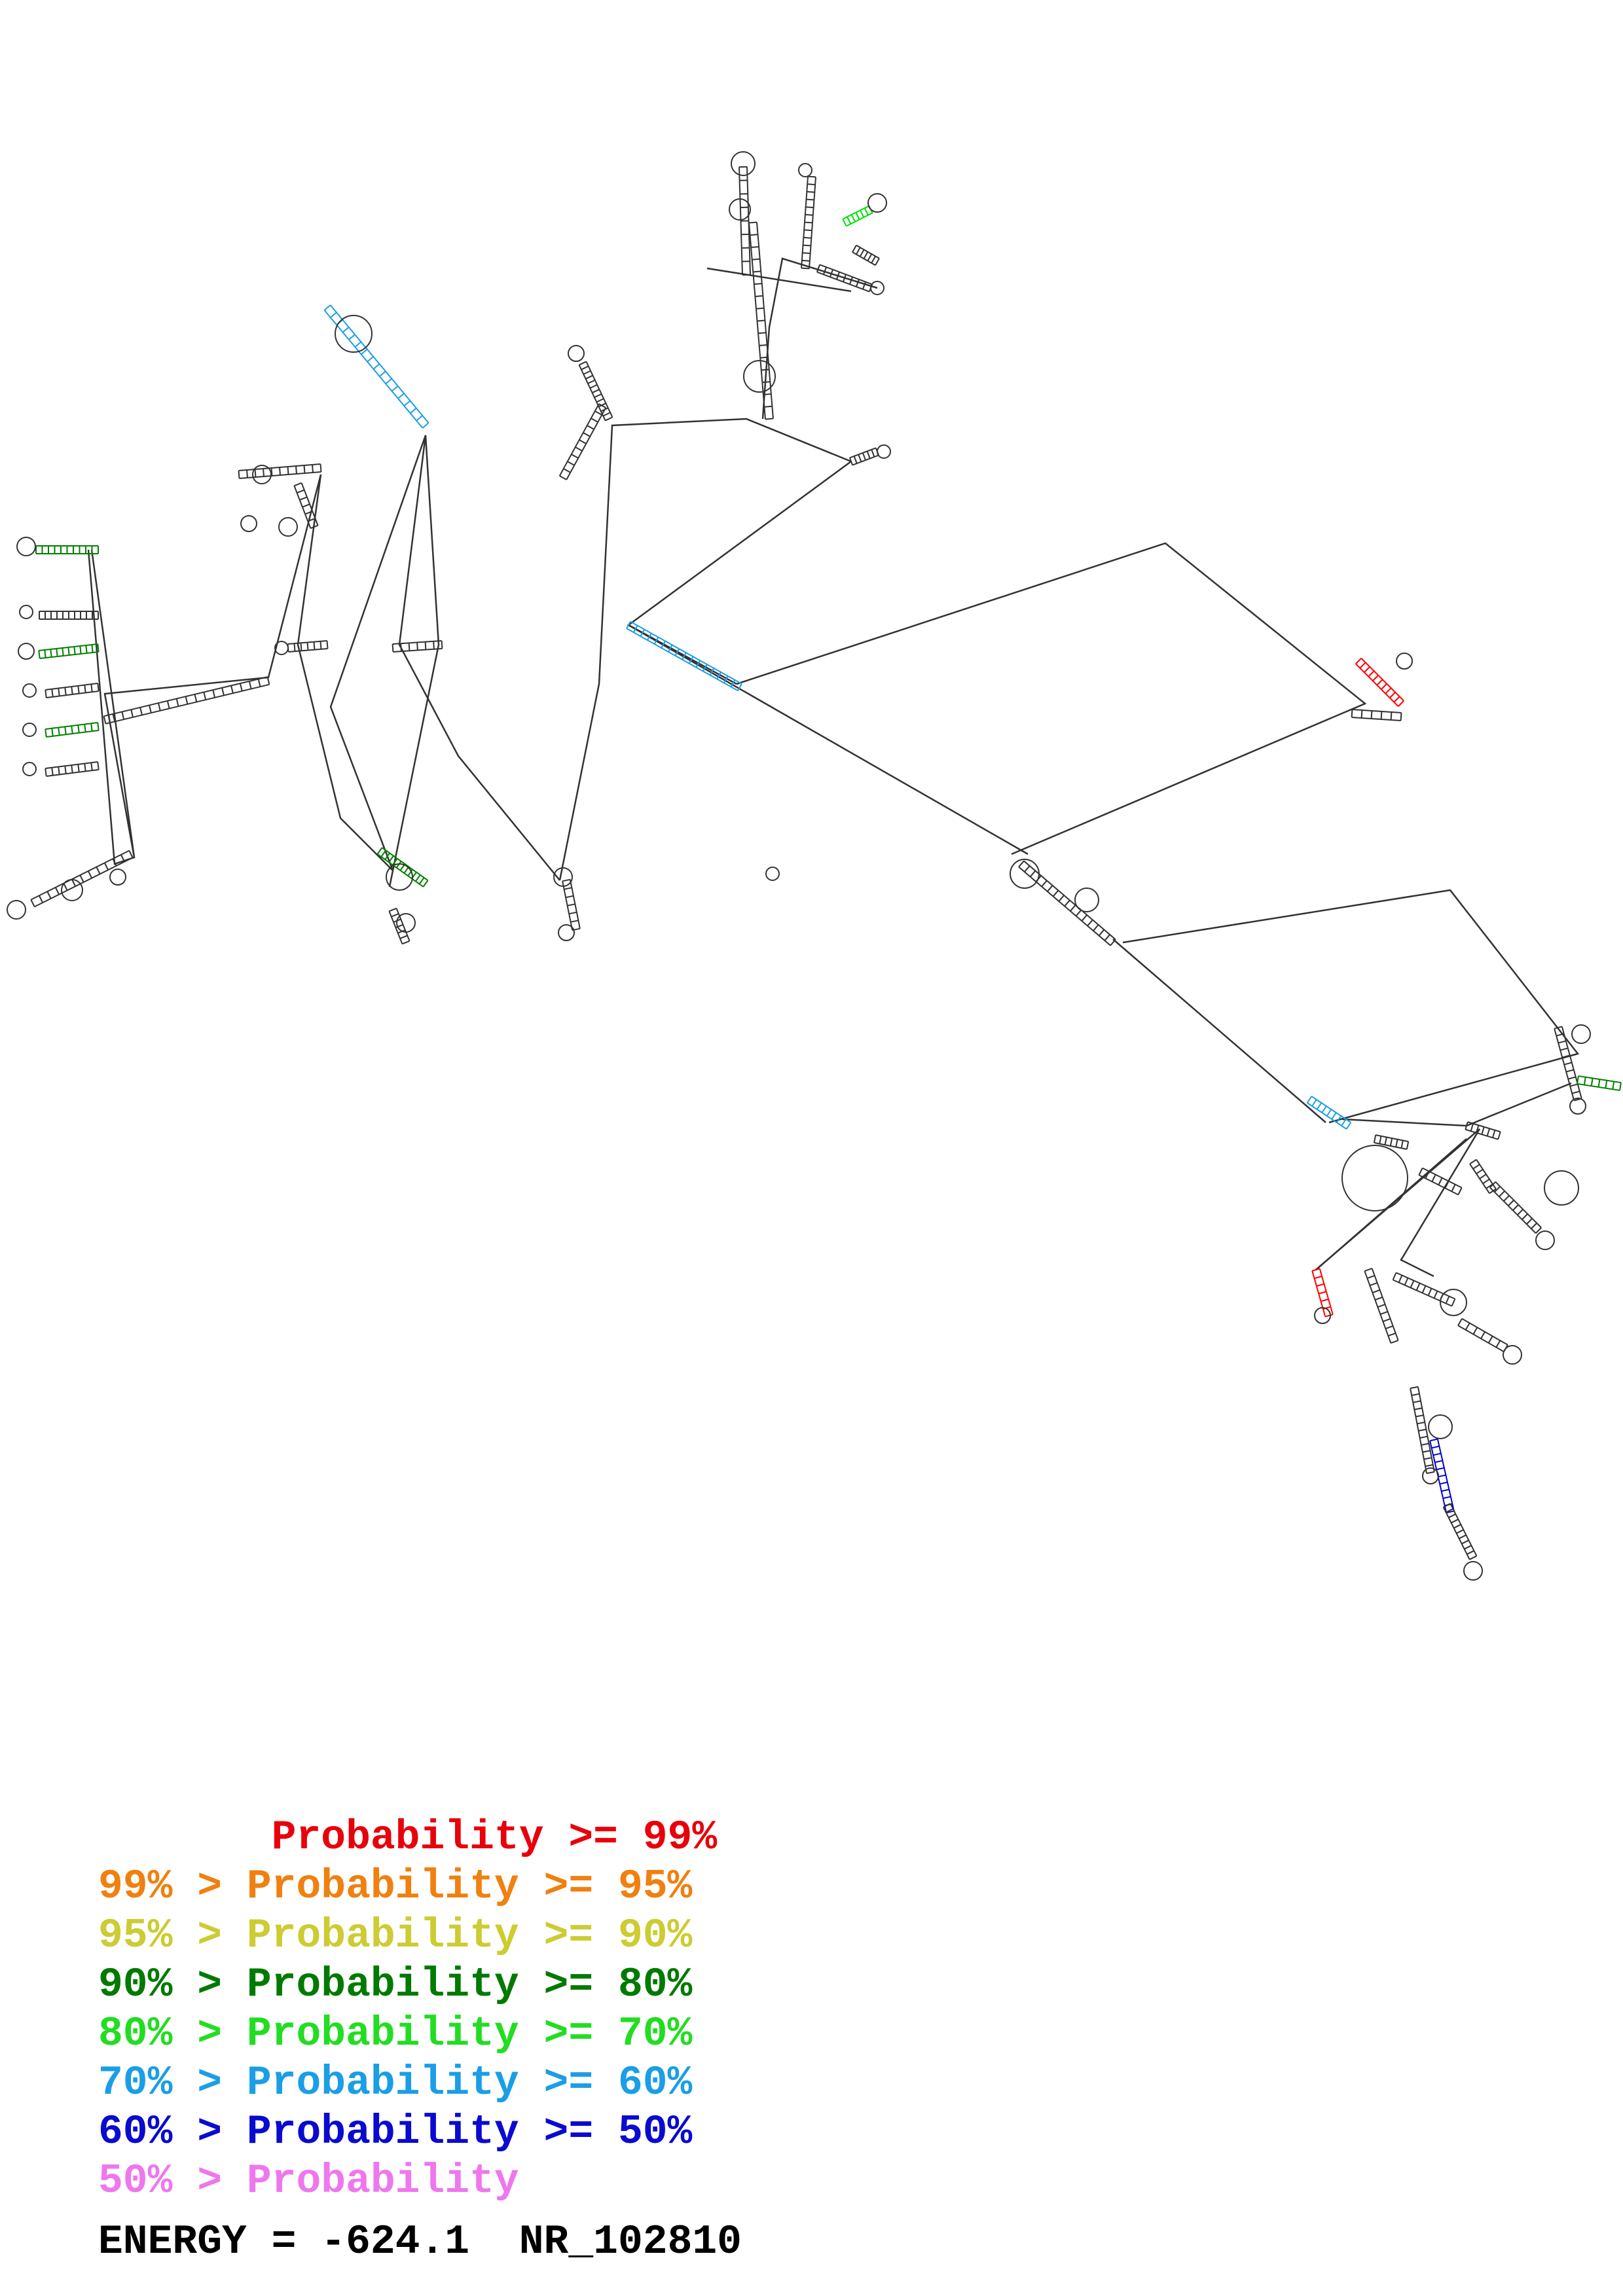 The image size is (1623, 2296). I want to click on legend-label: Probability, so click(382, 1935).